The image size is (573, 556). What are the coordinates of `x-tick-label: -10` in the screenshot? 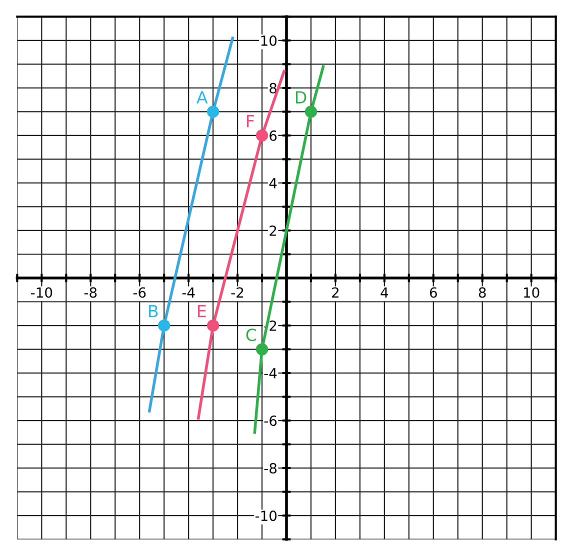 It's located at (41, 292).